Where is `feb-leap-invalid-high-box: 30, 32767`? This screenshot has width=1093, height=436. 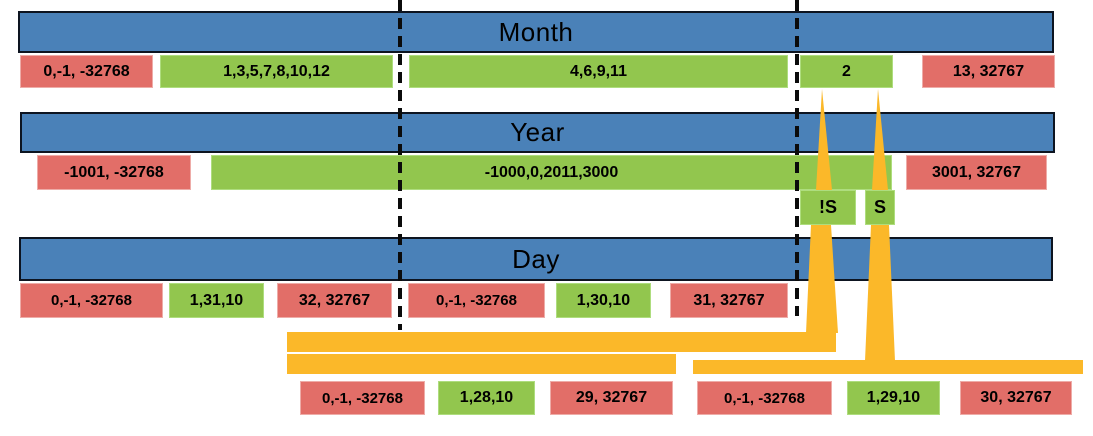
feb-leap-invalid-high-box: 30, 32767 is located at coordinates (1016, 398).